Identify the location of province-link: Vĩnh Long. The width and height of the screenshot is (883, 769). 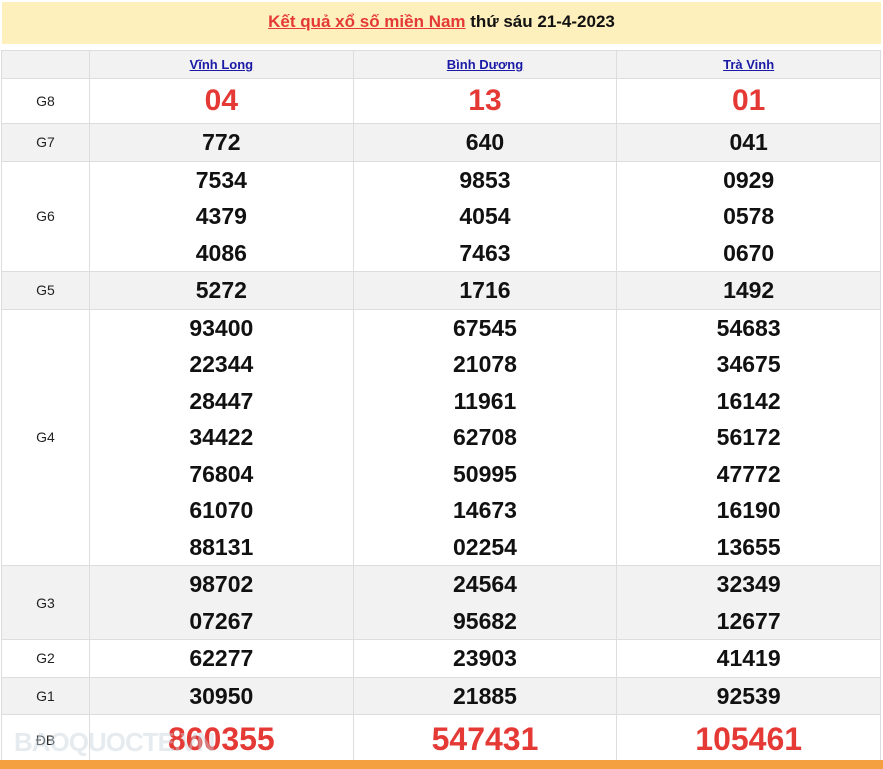
(221, 64).